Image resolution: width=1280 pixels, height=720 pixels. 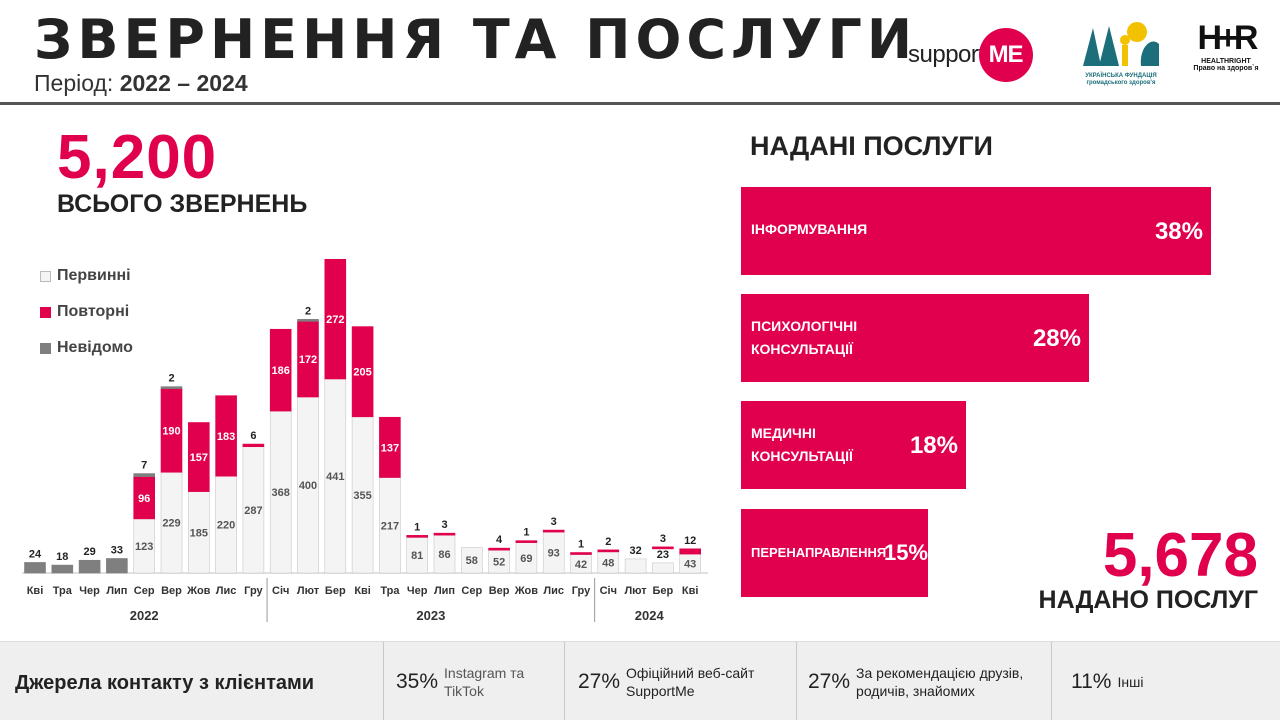 What do you see at coordinates (165, 683) in the screenshot?
I see `footer-title: Джерела контакту з клієнтами` at bounding box center [165, 683].